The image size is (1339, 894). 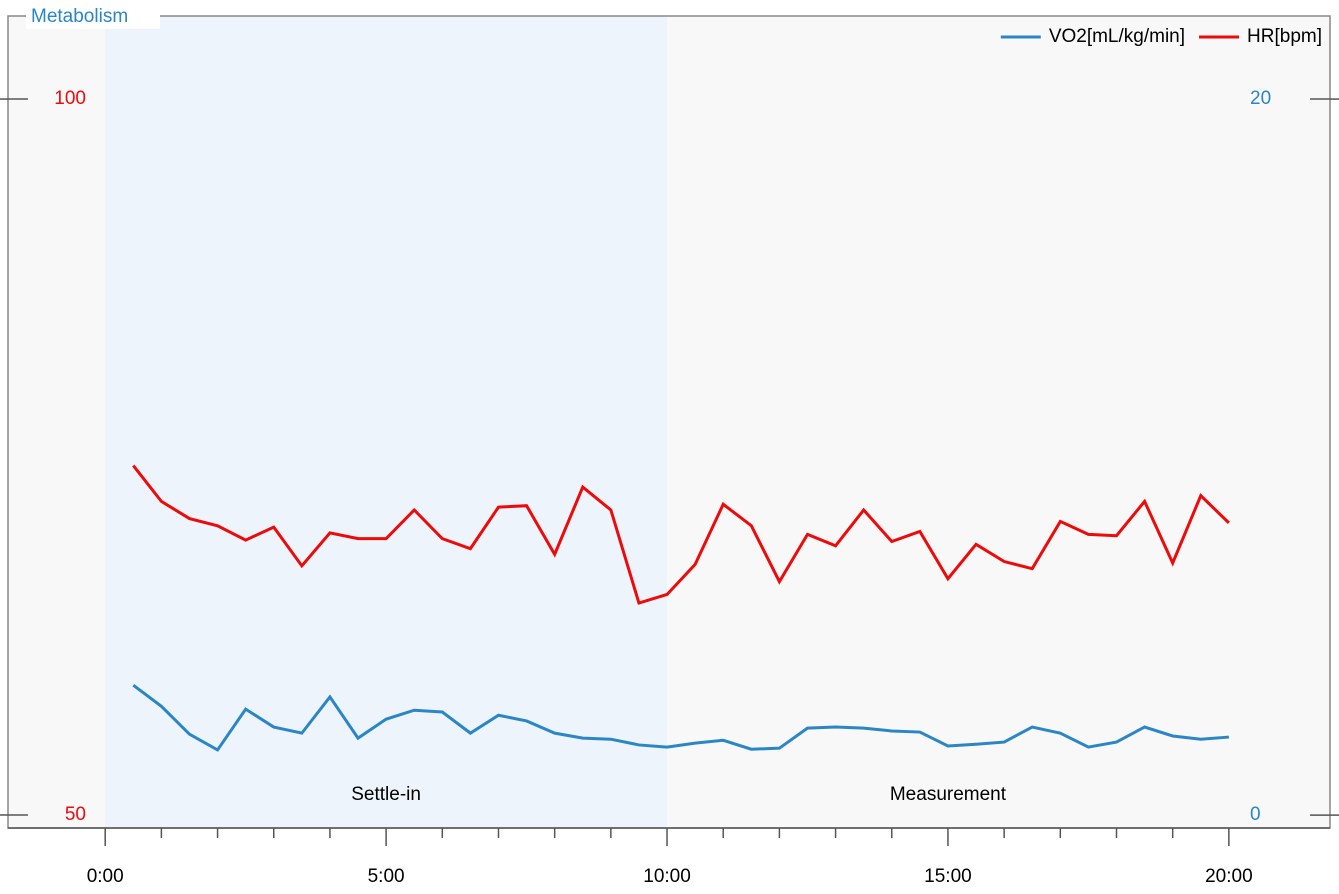 I want to click on y-tick-label: 50, so click(x=75, y=814).